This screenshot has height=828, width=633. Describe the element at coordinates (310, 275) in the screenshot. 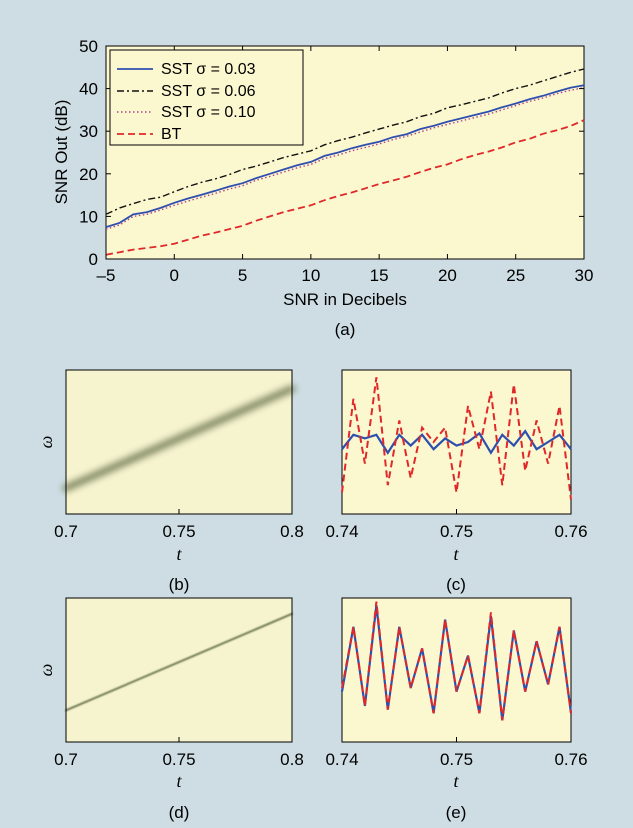

I see `x-tick-label: 10` at that location.